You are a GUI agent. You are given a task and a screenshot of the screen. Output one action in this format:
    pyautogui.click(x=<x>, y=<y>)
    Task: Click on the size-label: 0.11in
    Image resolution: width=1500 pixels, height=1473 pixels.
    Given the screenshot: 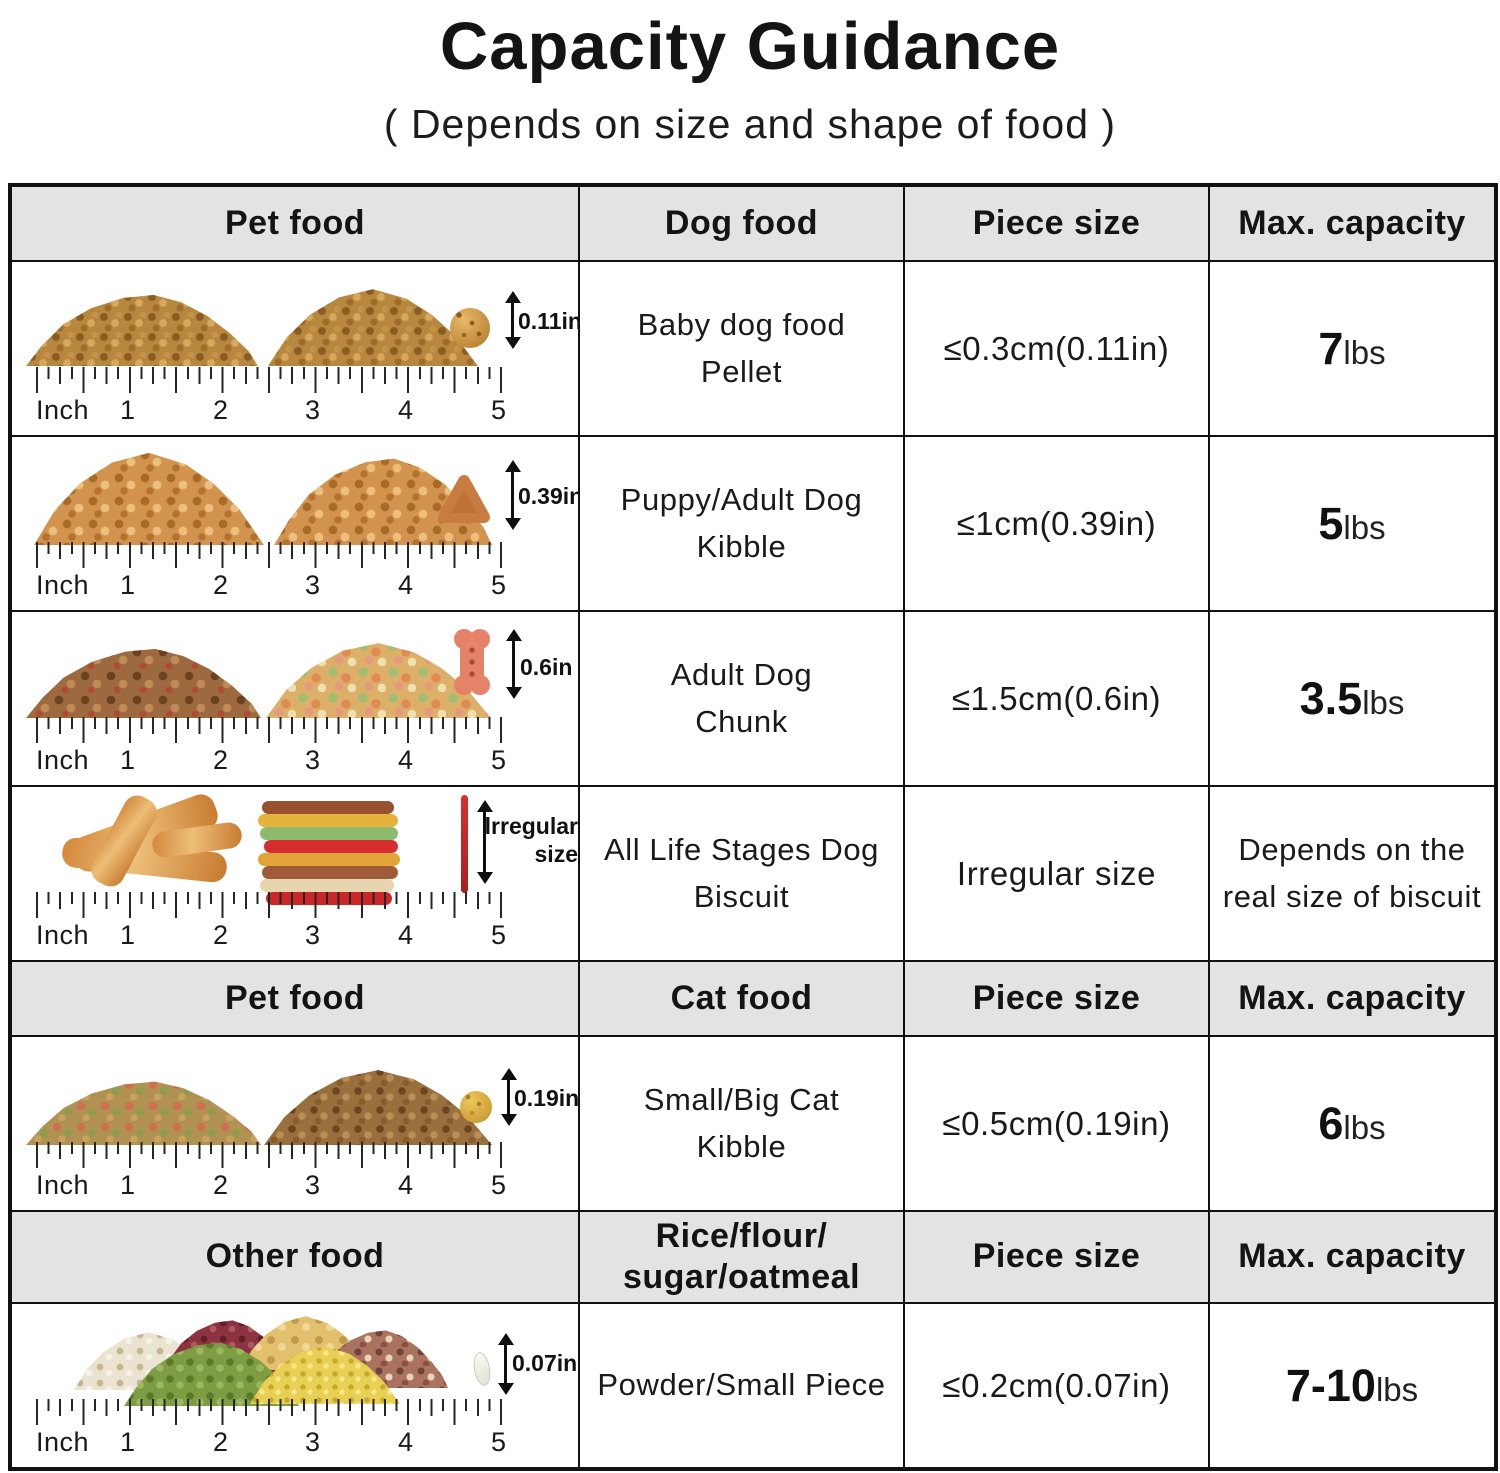 What is the action you would take?
    pyautogui.click(x=548, y=321)
    